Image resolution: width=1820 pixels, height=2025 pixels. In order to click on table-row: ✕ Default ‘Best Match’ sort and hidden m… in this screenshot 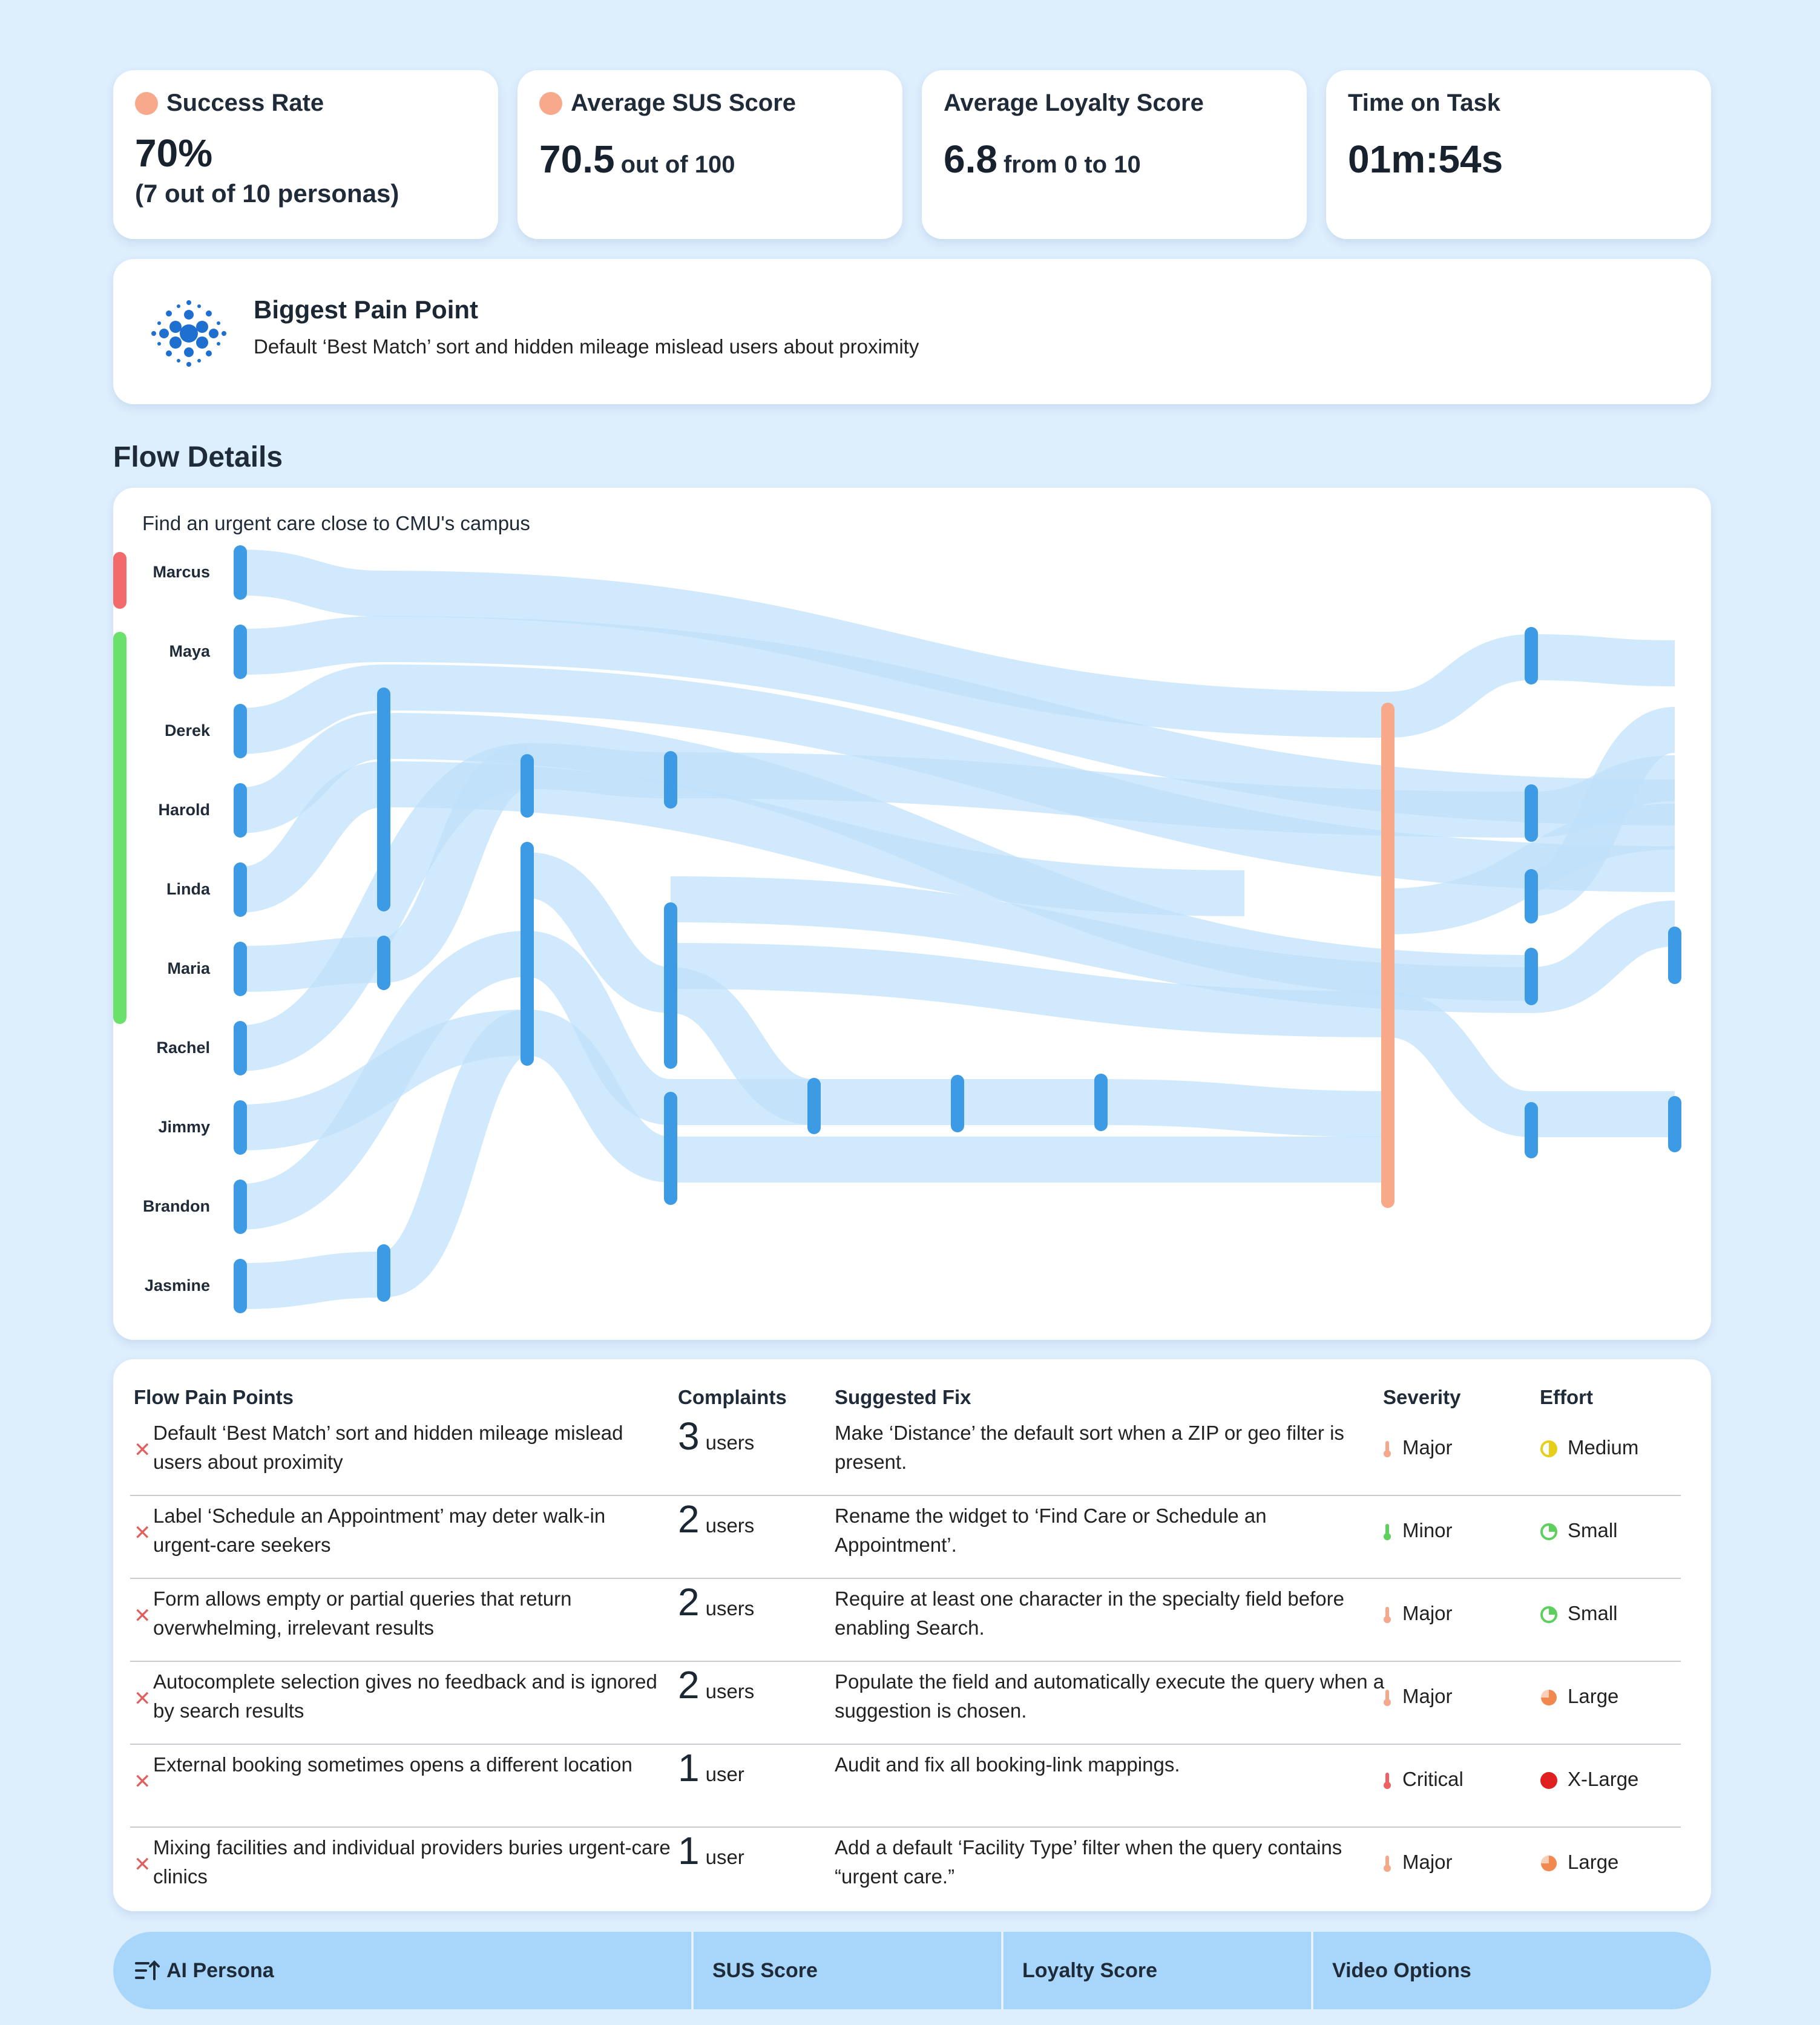, I will do `click(905, 1457)`.